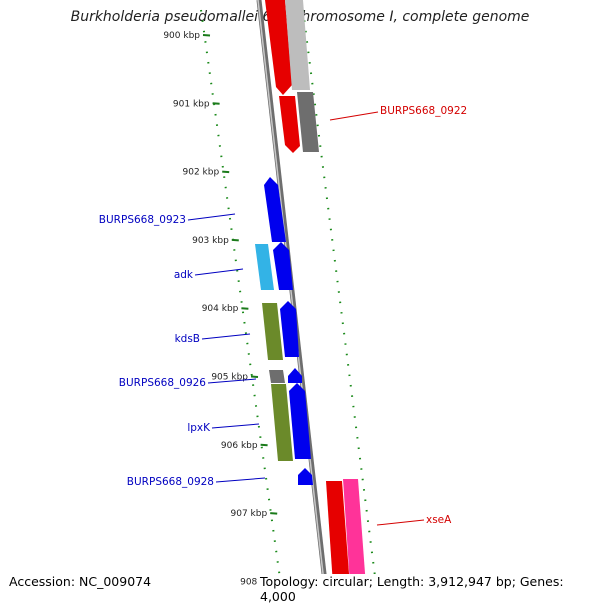 This screenshot has height=604, width=600. What do you see at coordinates (295, 375) in the screenshot?
I see `gene-feature-burps668-0926-blue` at bounding box center [295, 375].